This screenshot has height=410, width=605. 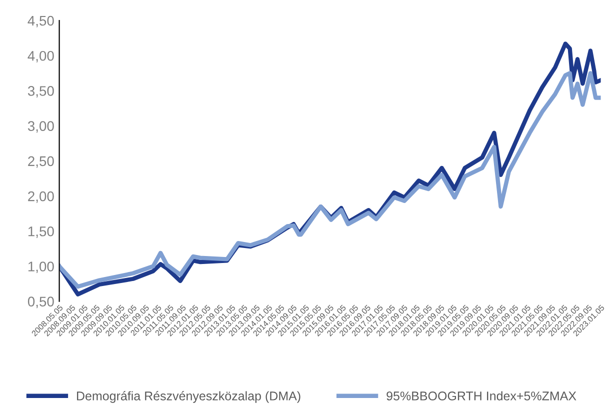 What do you see at coordinates (41, 127) in the screenshot?
I see `y-tick-label: 3,00` at bounding box center [41, 127].